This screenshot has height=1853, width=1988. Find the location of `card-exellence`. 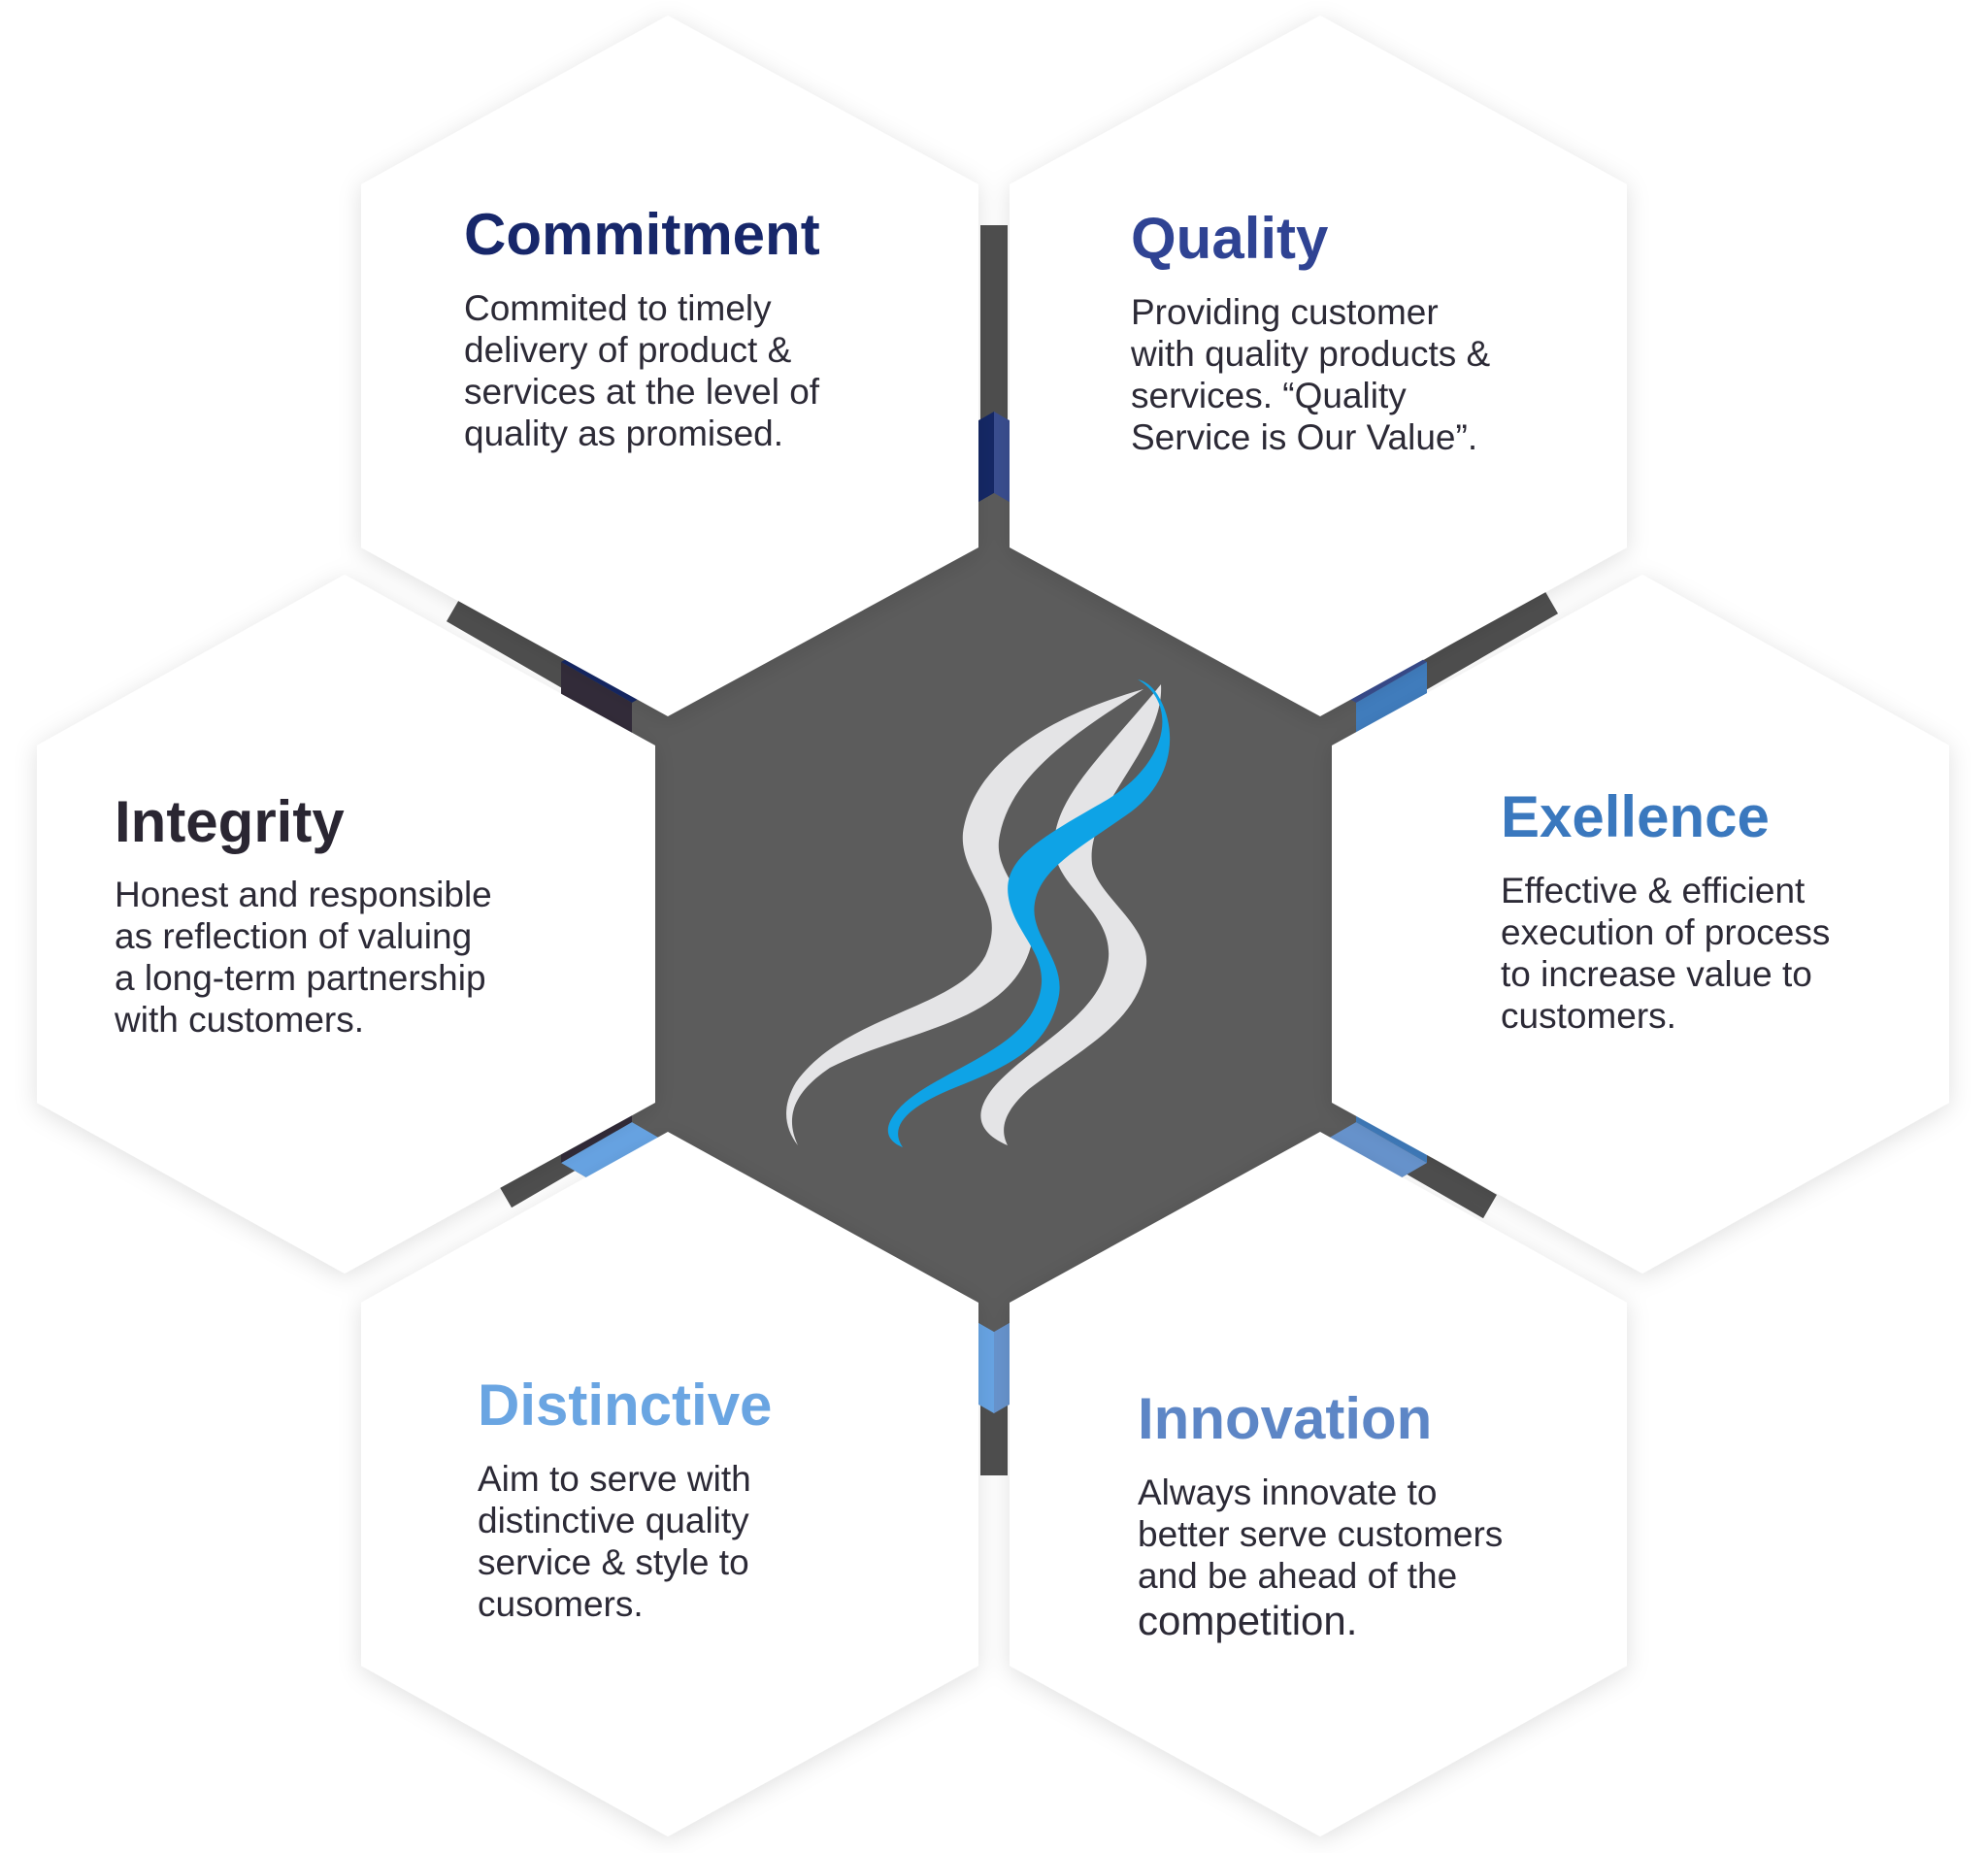

card-exellence is located at coordinates (1640, 925).